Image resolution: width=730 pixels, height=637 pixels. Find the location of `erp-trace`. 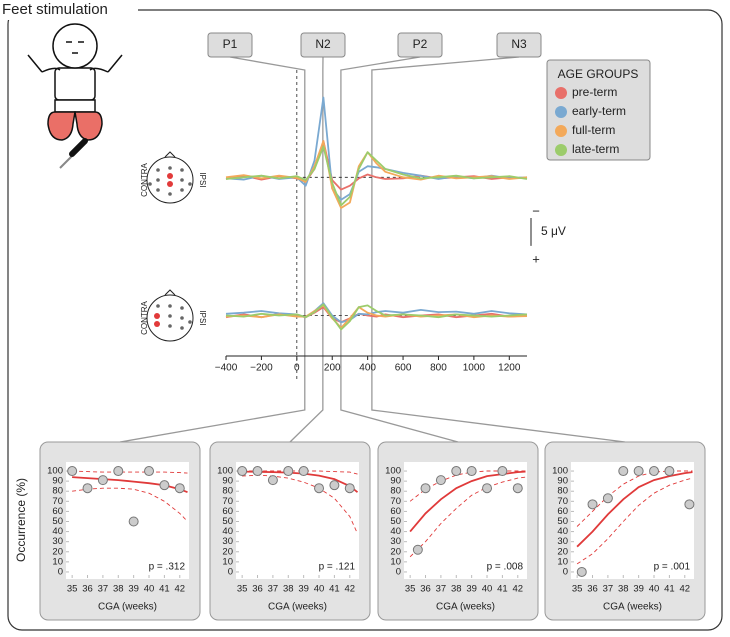

erp-trace is located at coordinates (376, 176).